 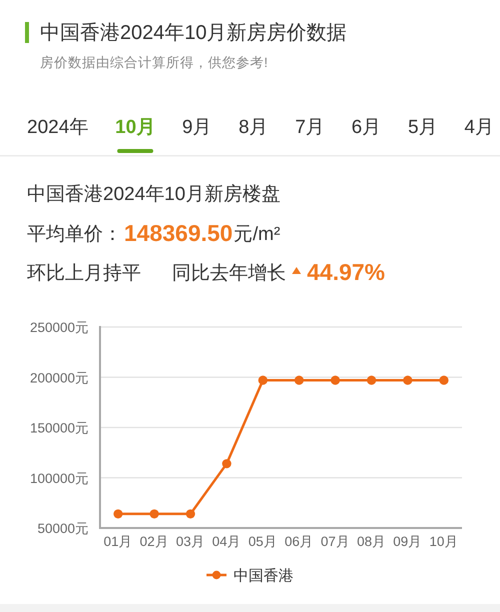 I want to click on x-tick-label: 07月, so click(x=335, y=541).